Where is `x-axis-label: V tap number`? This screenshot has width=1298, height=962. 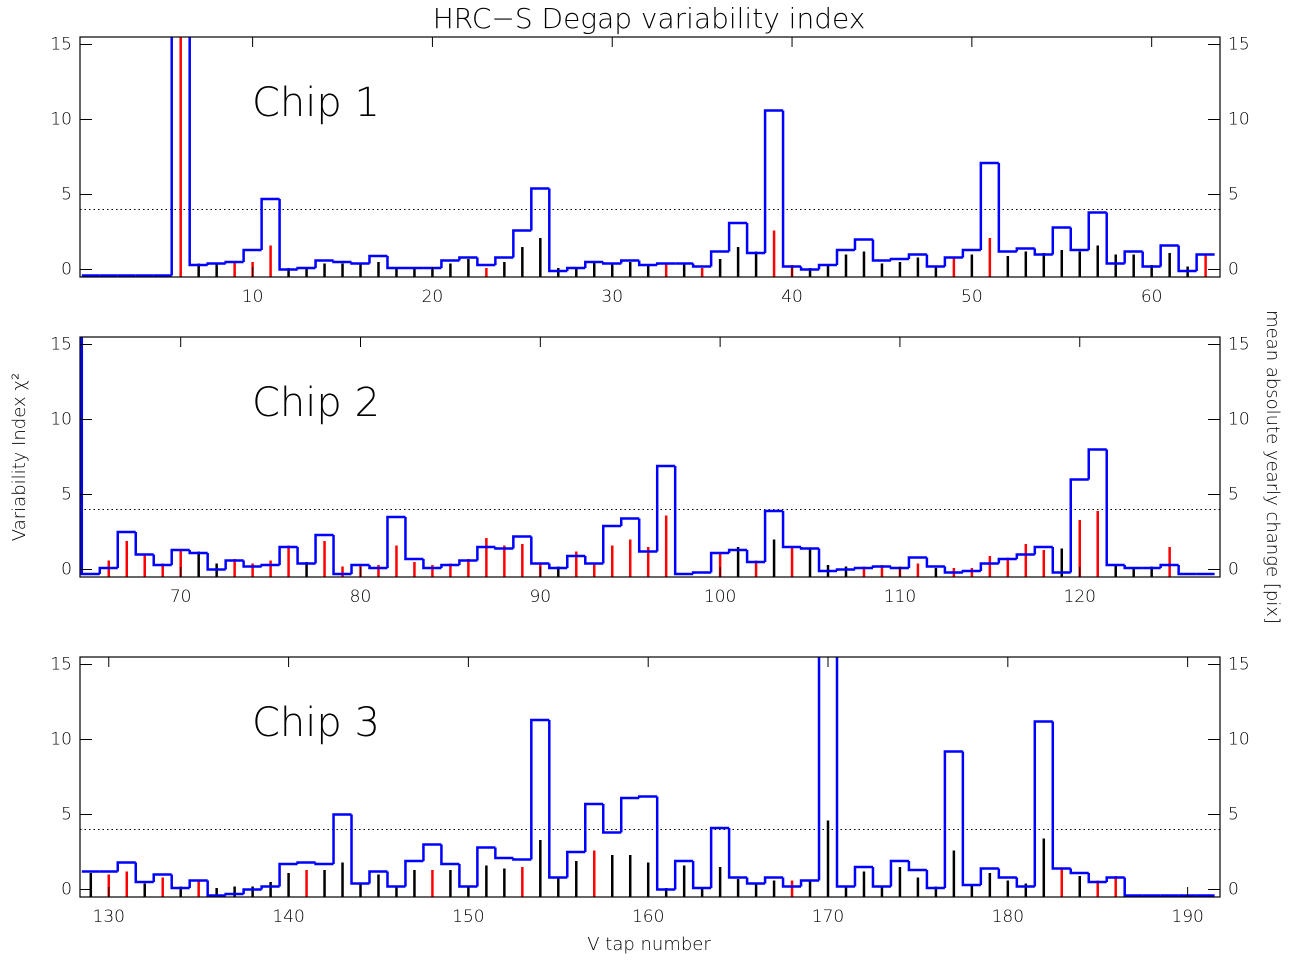
x-axis-label: V tap number is located at coordinates (649, 944).